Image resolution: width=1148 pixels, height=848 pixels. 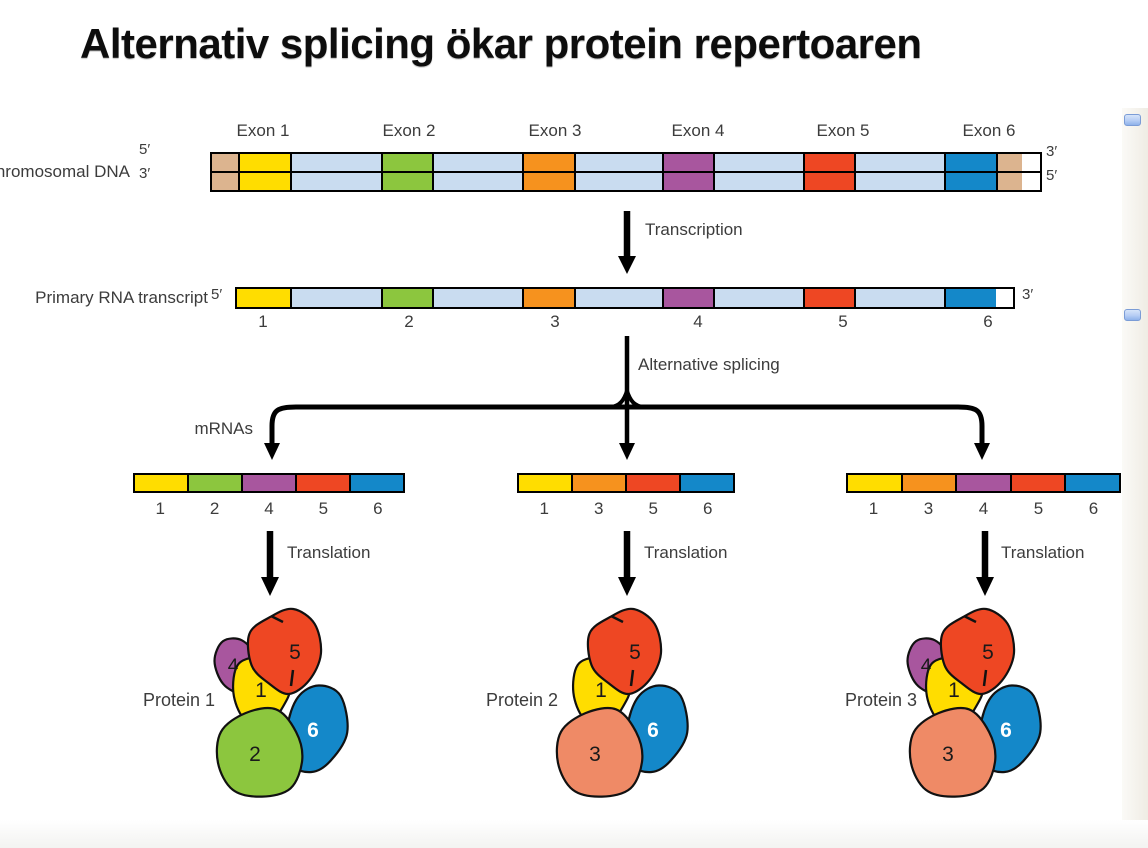 I want to click on protein-1-domain-1-number: 1, so click(x=261, y=690).